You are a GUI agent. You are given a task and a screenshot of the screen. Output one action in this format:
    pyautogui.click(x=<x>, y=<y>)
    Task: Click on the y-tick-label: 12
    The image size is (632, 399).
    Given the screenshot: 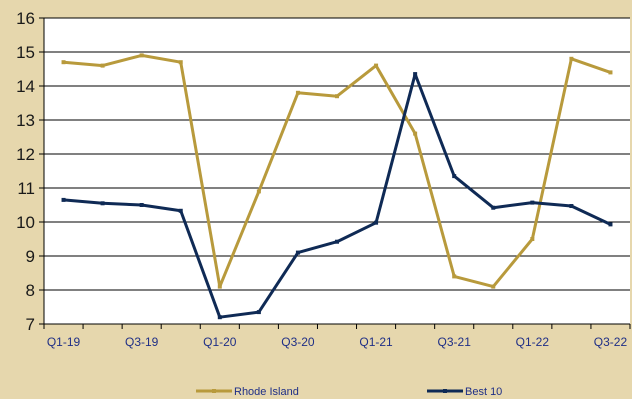 What is the action you would take?
    pyautogui.click(x=25, y=154)
    